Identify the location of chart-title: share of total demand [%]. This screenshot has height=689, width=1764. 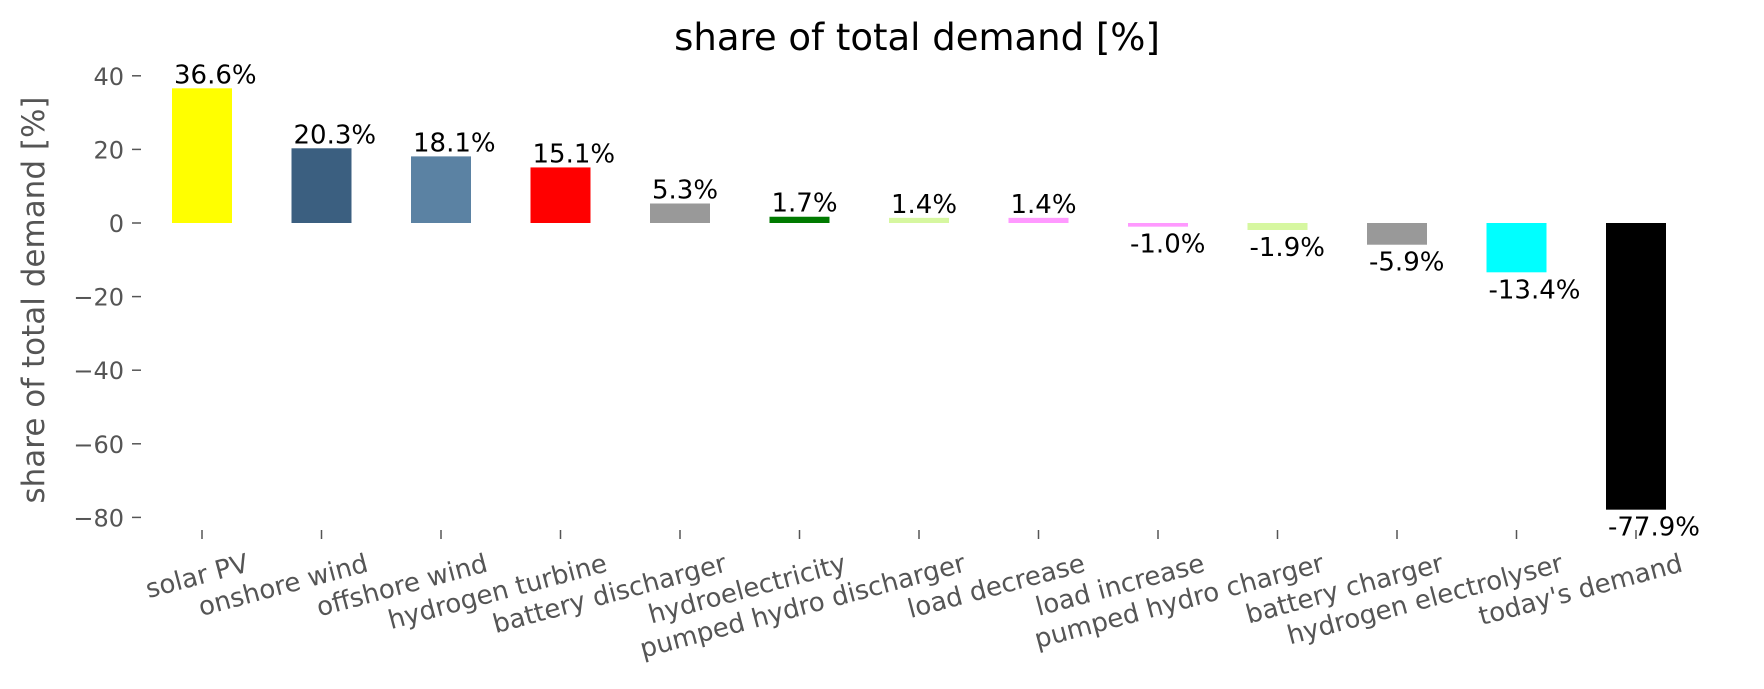
(917, 37).